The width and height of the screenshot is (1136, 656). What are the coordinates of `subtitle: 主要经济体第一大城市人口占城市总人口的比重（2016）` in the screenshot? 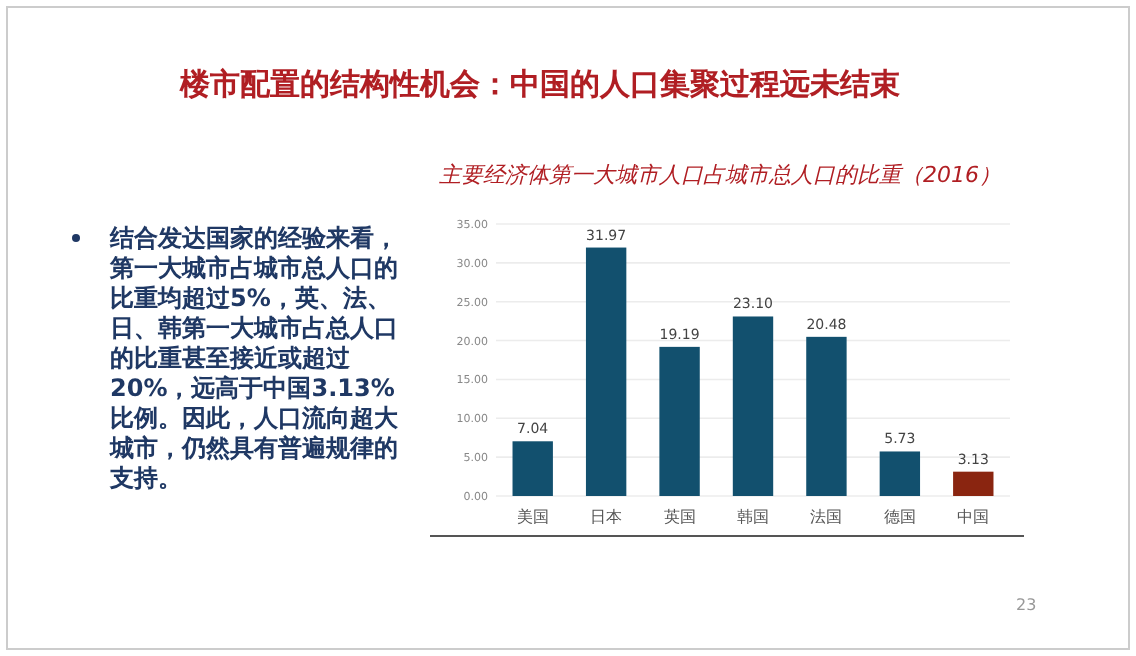 It's located at (720, 175).